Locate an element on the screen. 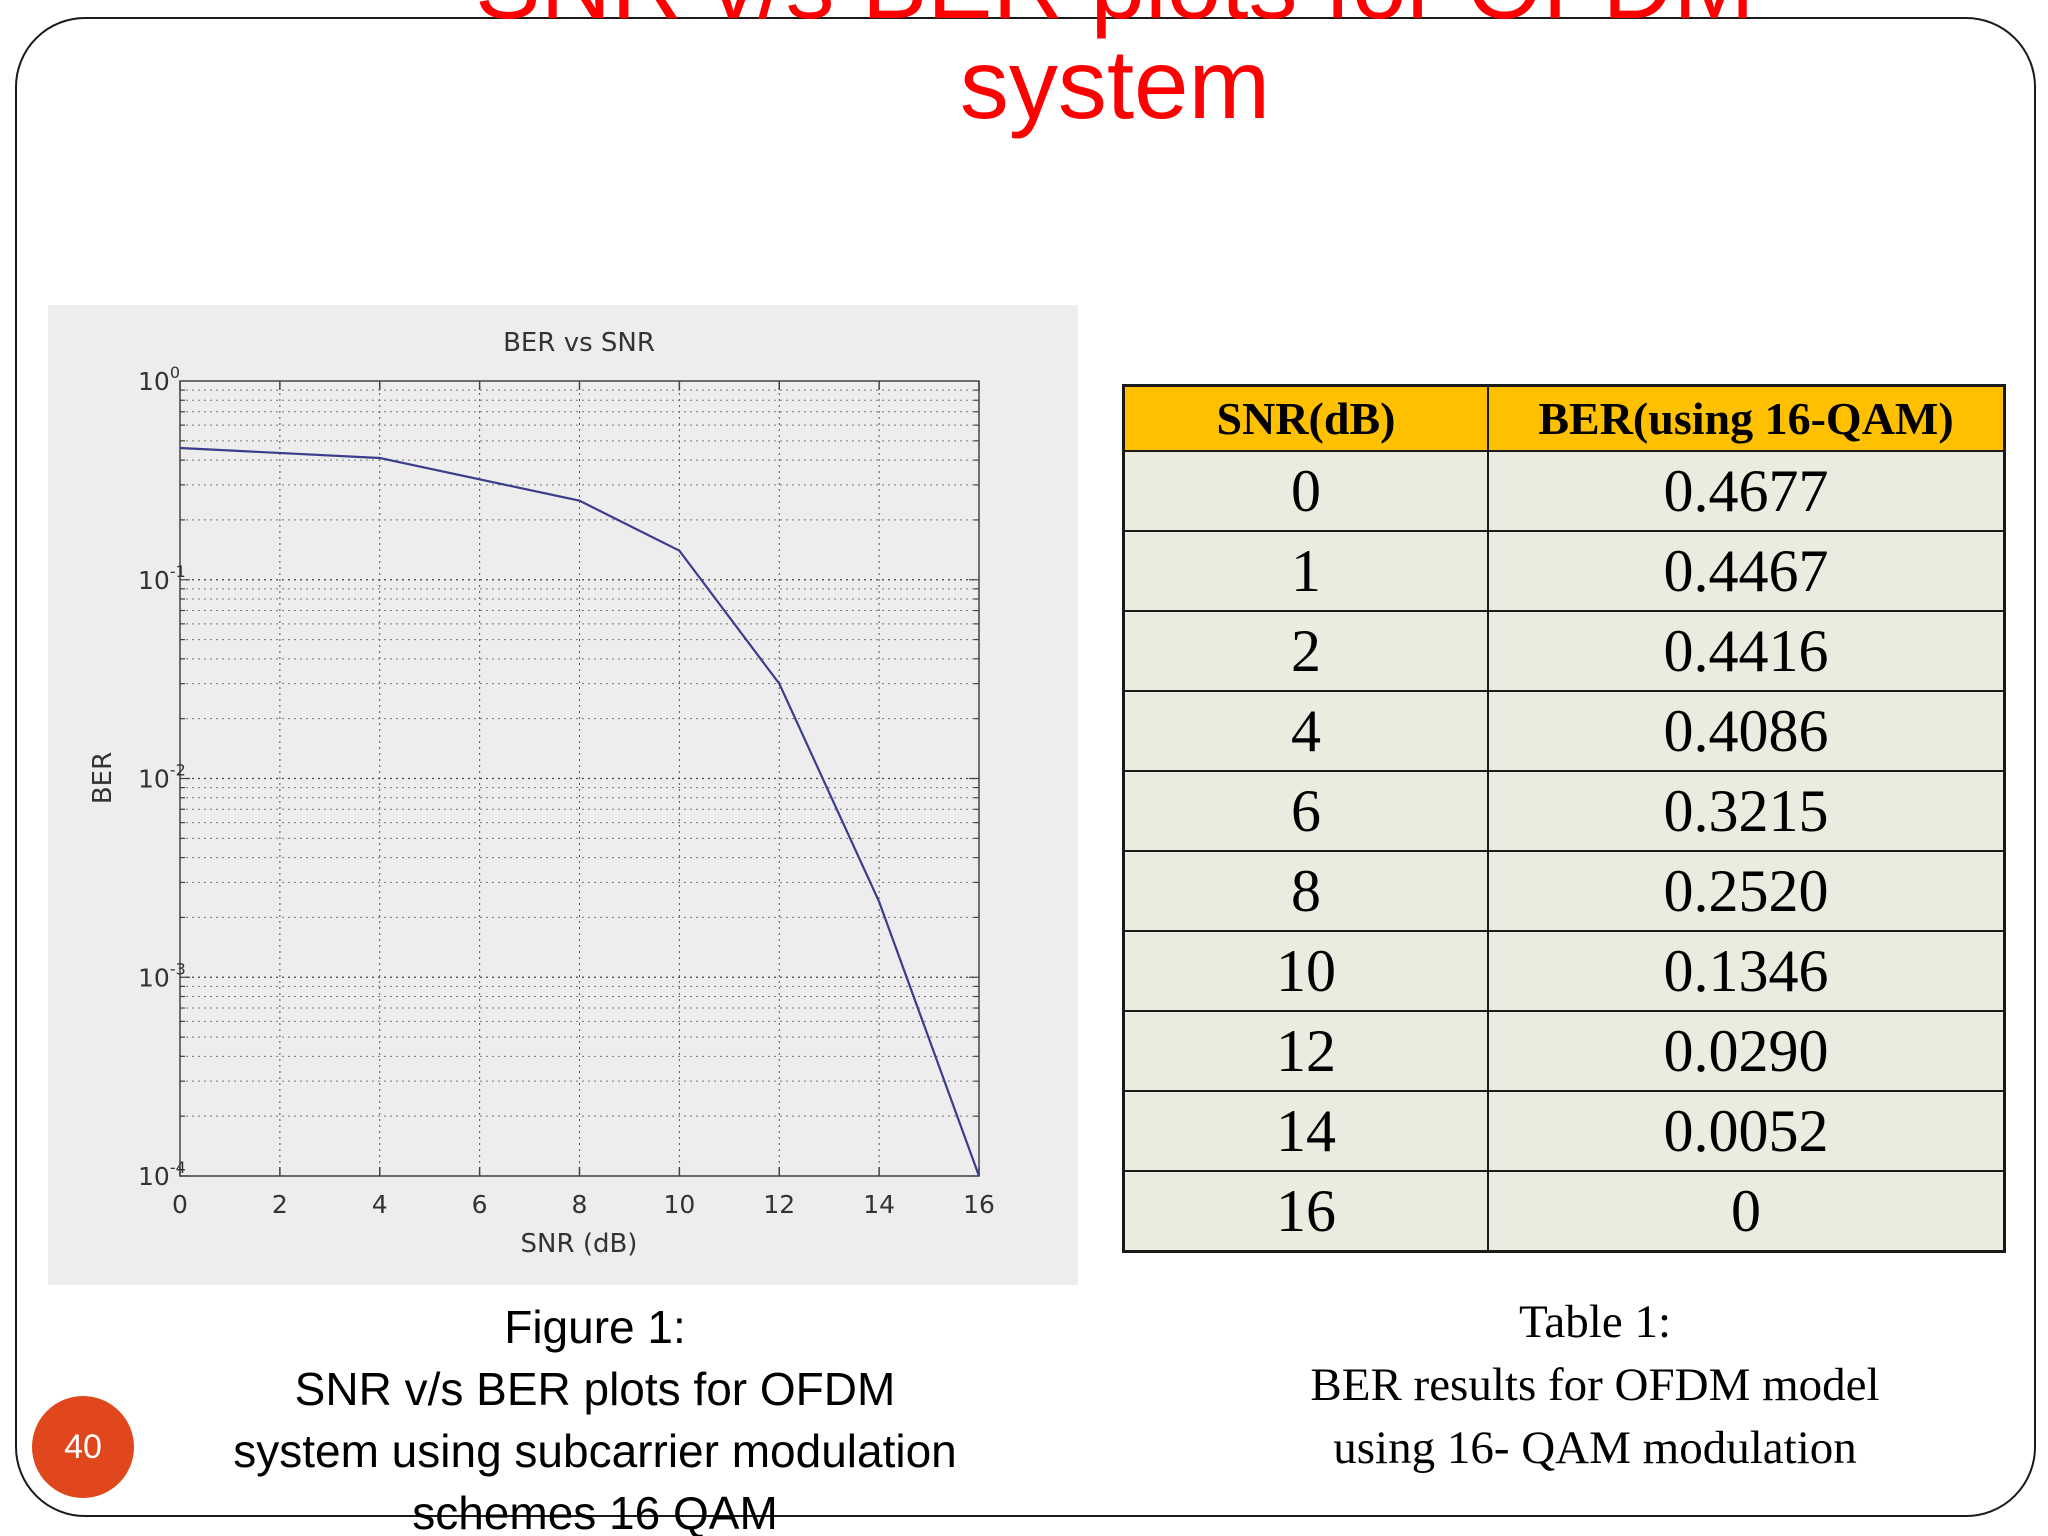 This screenshot has height=1536, width=2048. y-tick-label: 10⁻⁴ is located at coordinates (162, 1174).